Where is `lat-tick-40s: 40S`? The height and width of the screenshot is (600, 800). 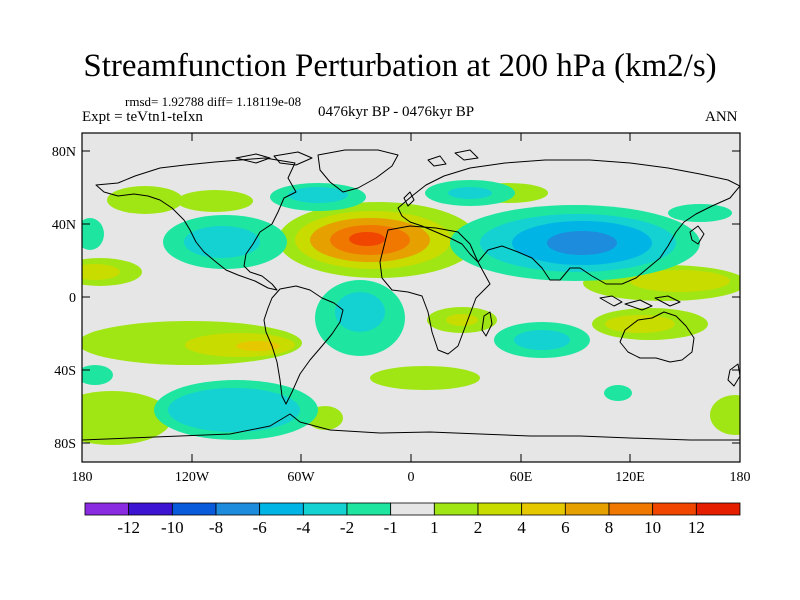 lat-tick-40s: 40S is located at coordinates (397, 371).